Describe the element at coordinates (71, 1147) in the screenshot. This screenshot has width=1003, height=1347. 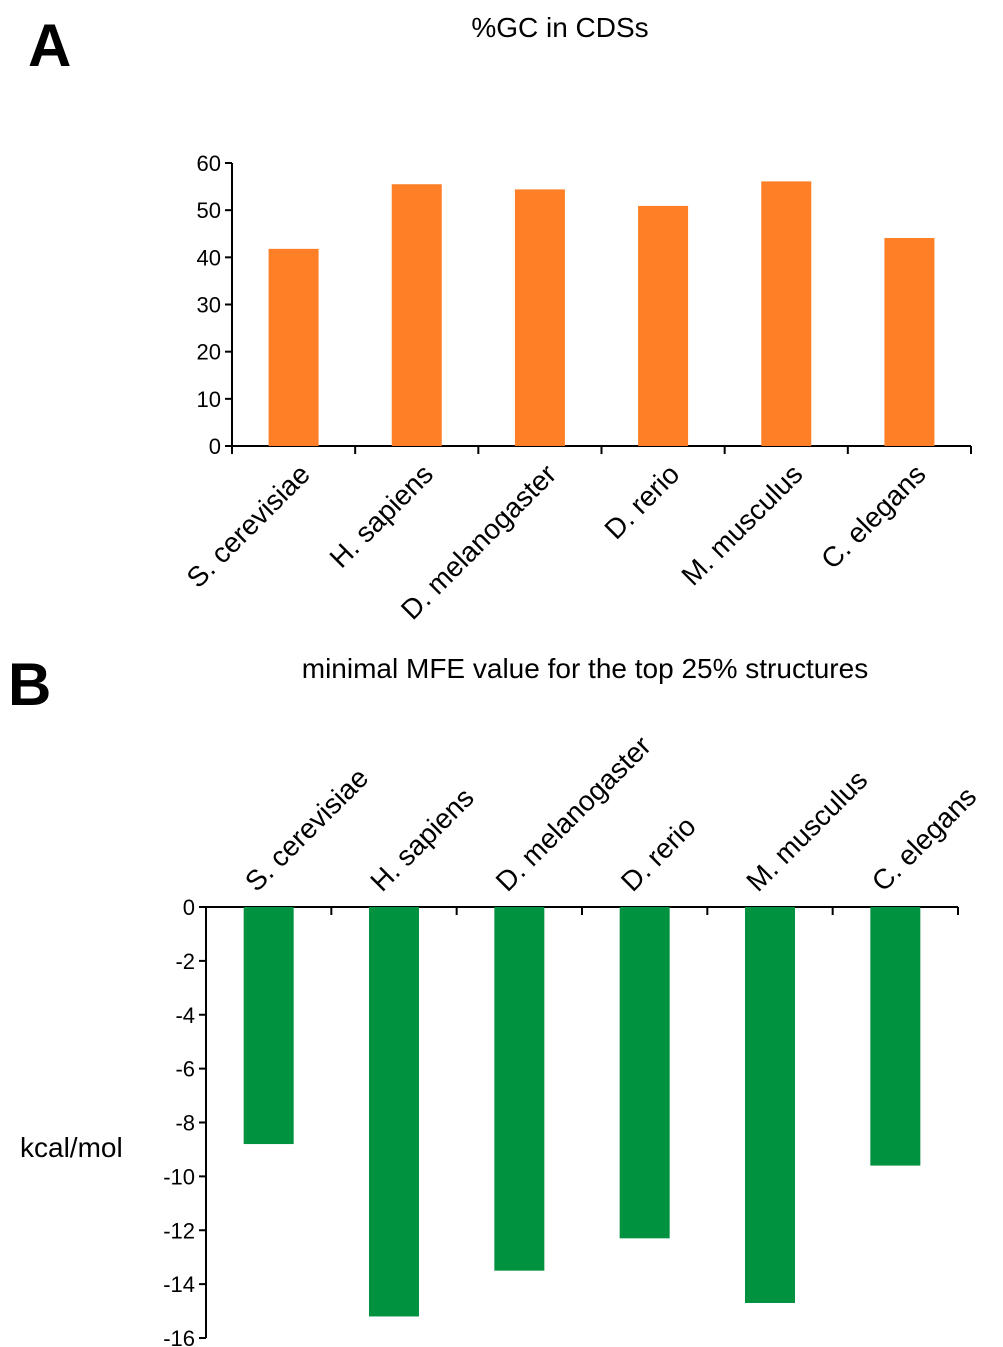
I see `chart-b-y-axis-label: kcal/mol` at that location.